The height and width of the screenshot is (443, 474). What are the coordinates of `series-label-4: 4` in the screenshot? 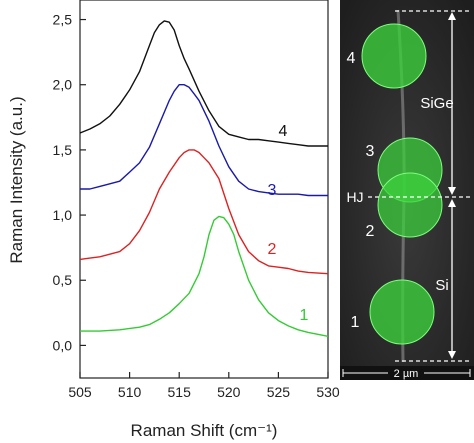 It's located at (283, 131).